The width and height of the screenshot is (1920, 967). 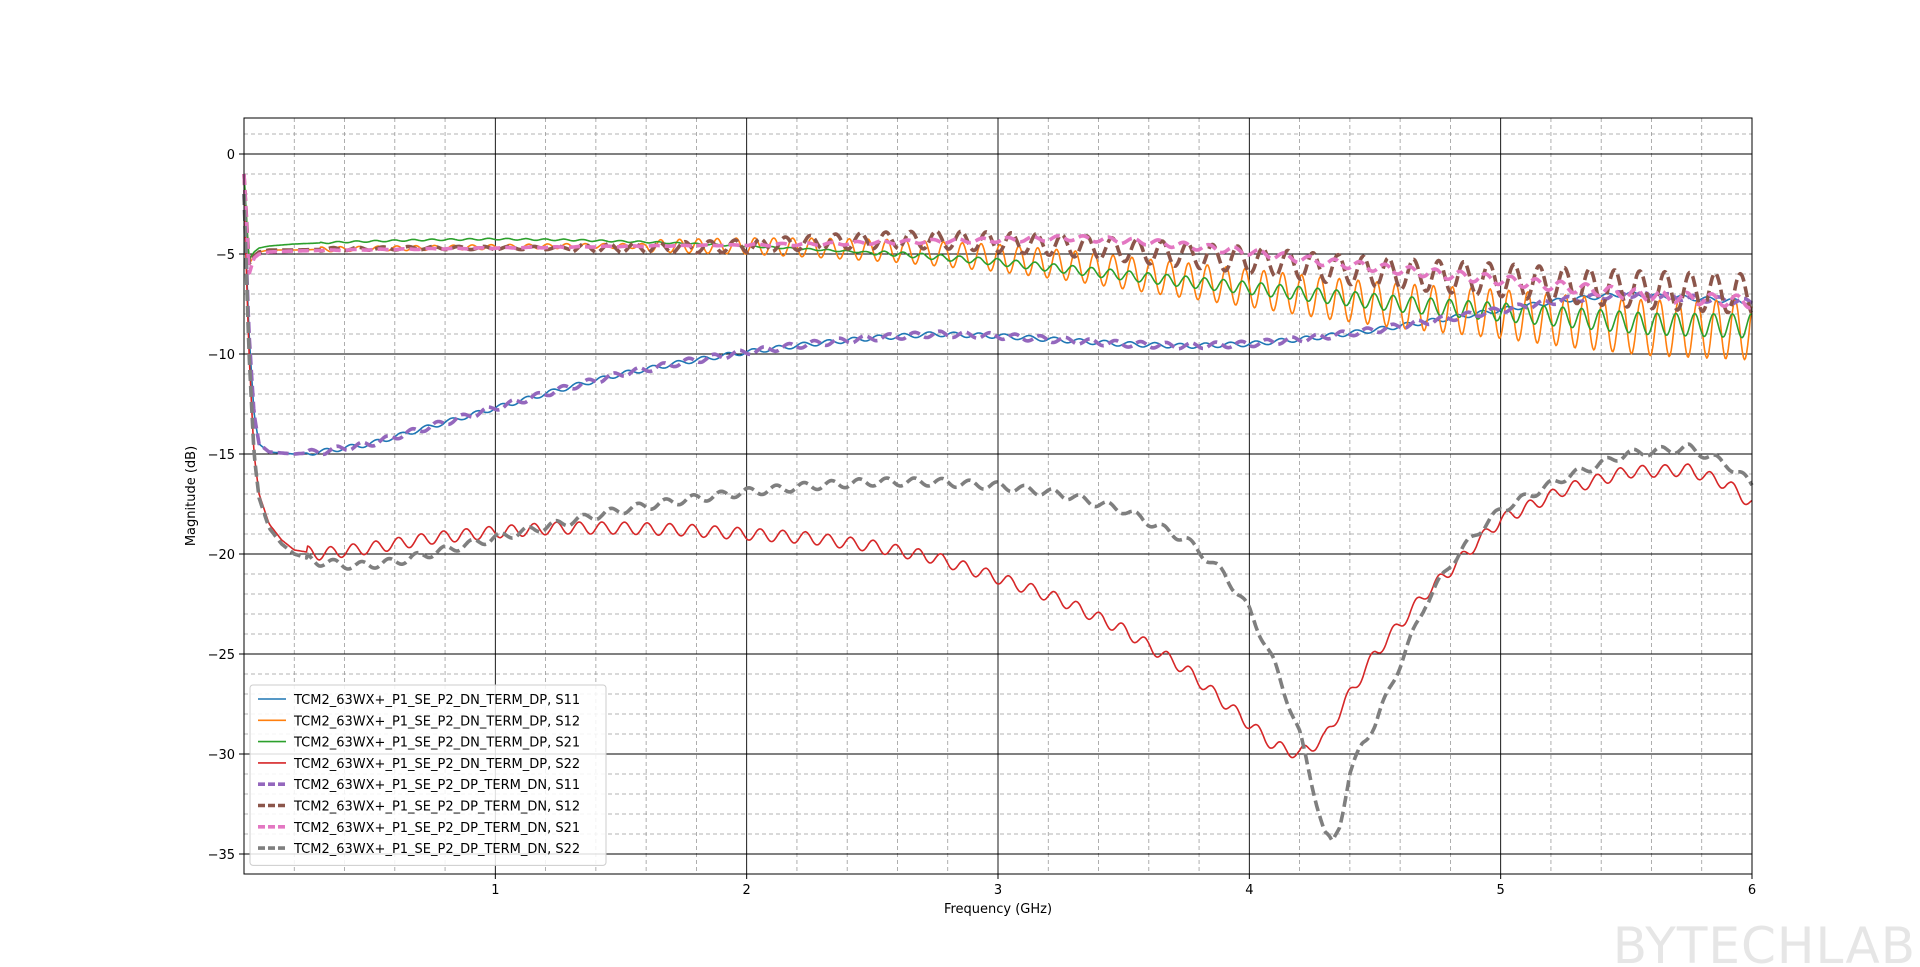 What do you see at coordinates (436, 743) in the screenshot?
I see `legend-label: TCM2_63WX+_P1_SE_P2_DN_TERM_DP, S21` at bounding box center [436, 743].